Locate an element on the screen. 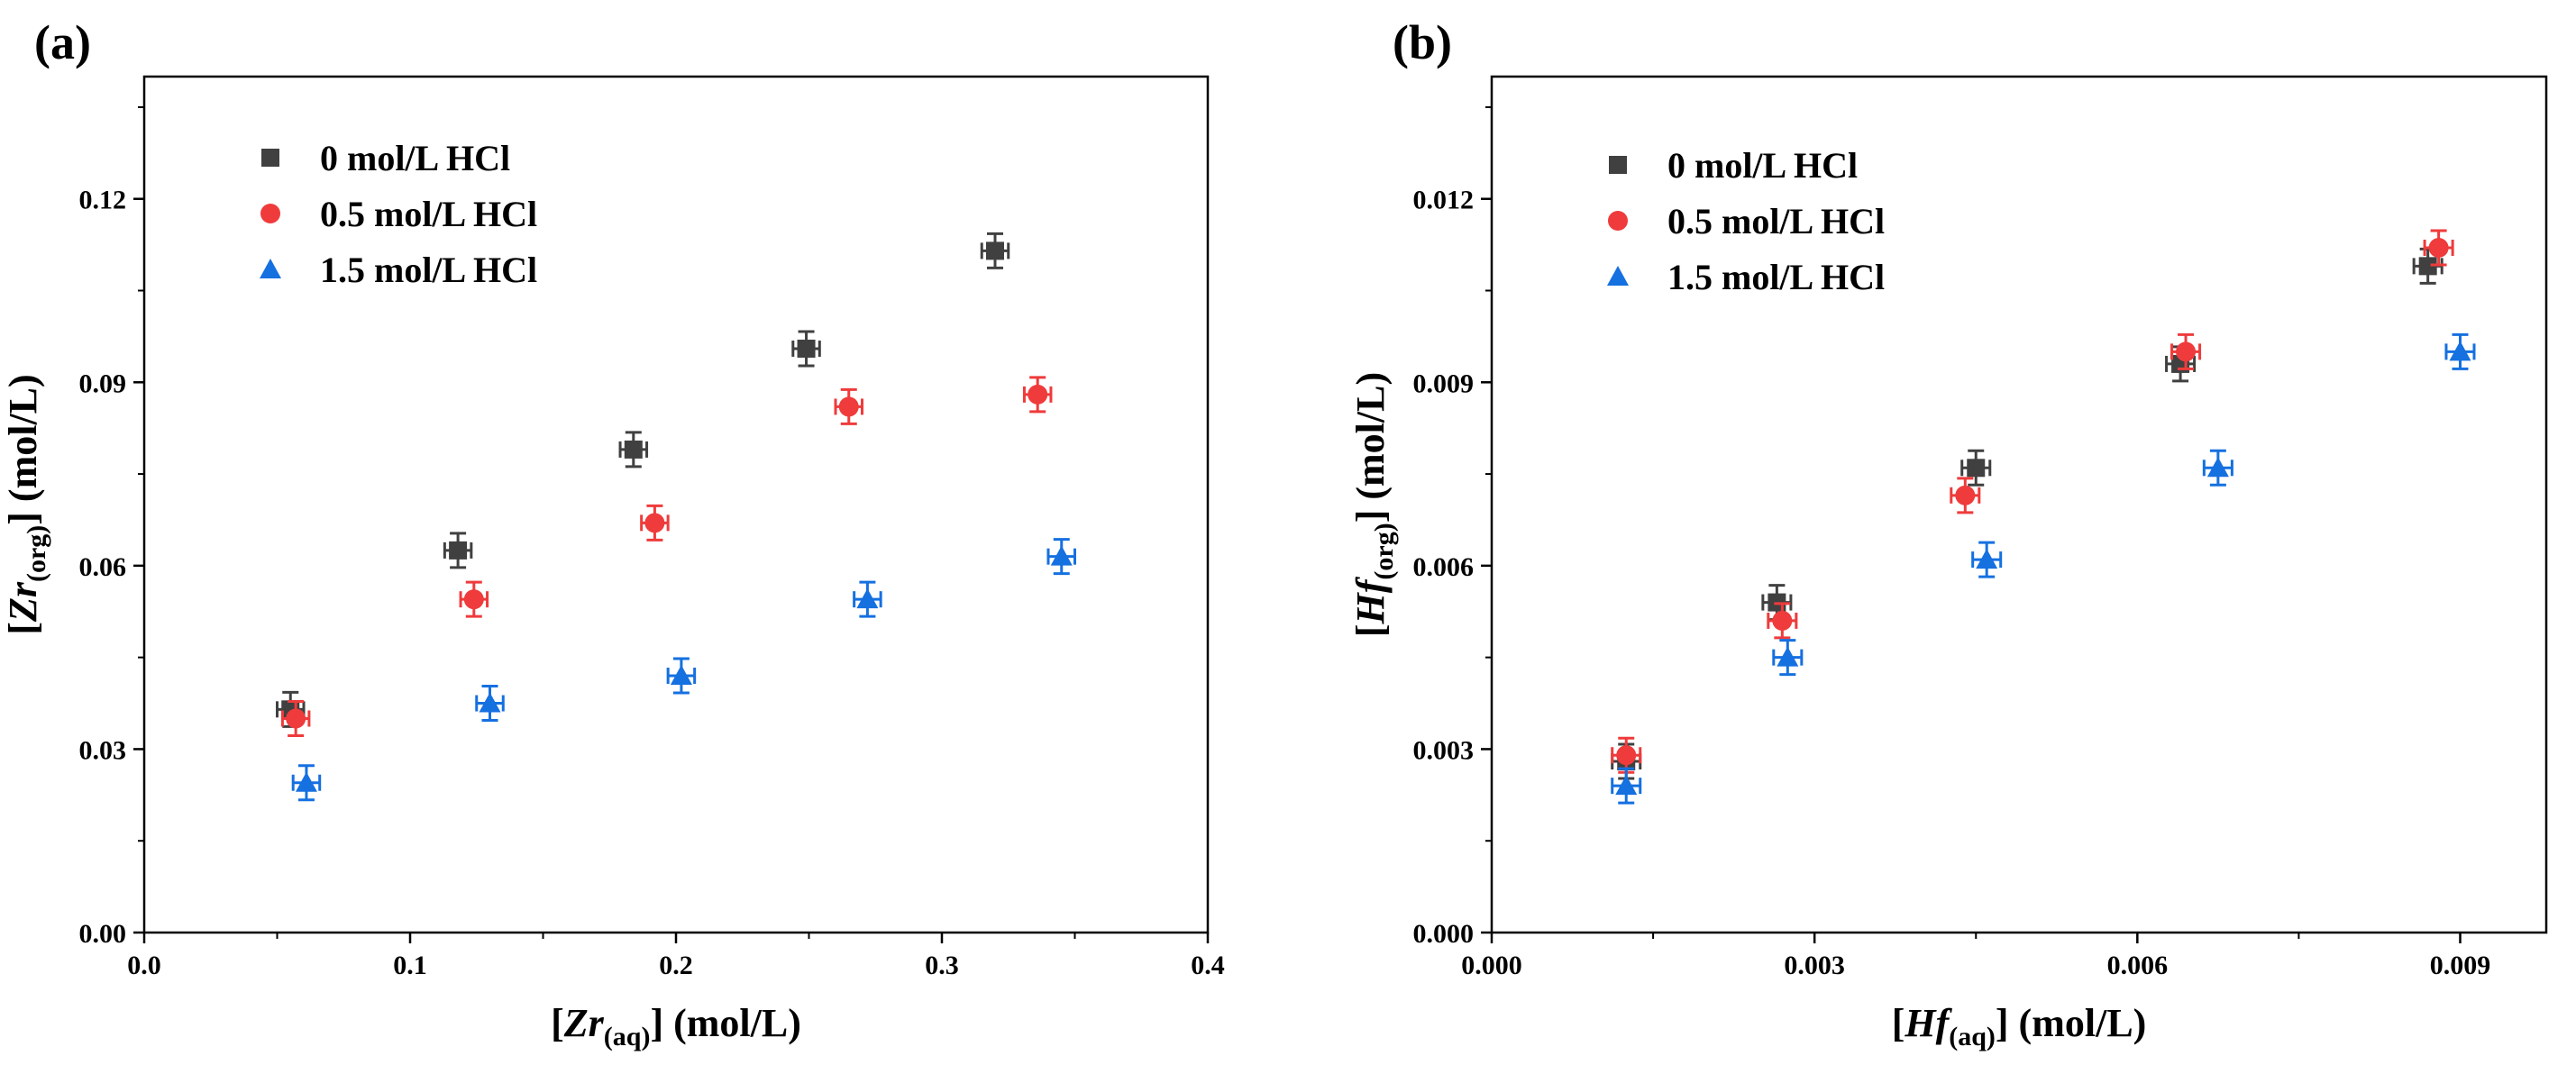 The width and height of the screenshot is (2576, 1074). y-tick-label: 0.12 is located at coordinates (103, 200).